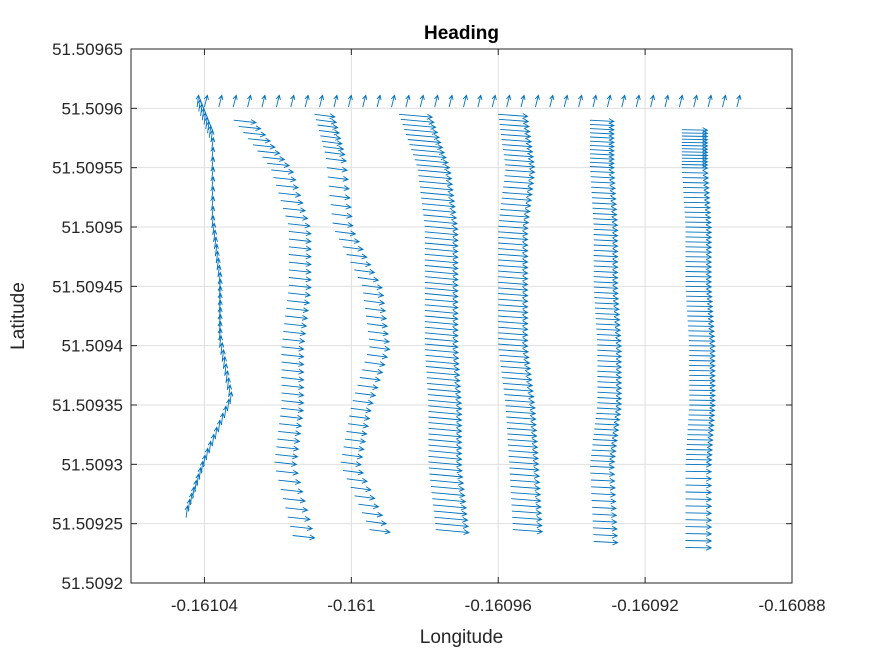  Describe the element at coordinates (461, 637) in the screenshot. I see `x-axis-label: Longitude` at that location.